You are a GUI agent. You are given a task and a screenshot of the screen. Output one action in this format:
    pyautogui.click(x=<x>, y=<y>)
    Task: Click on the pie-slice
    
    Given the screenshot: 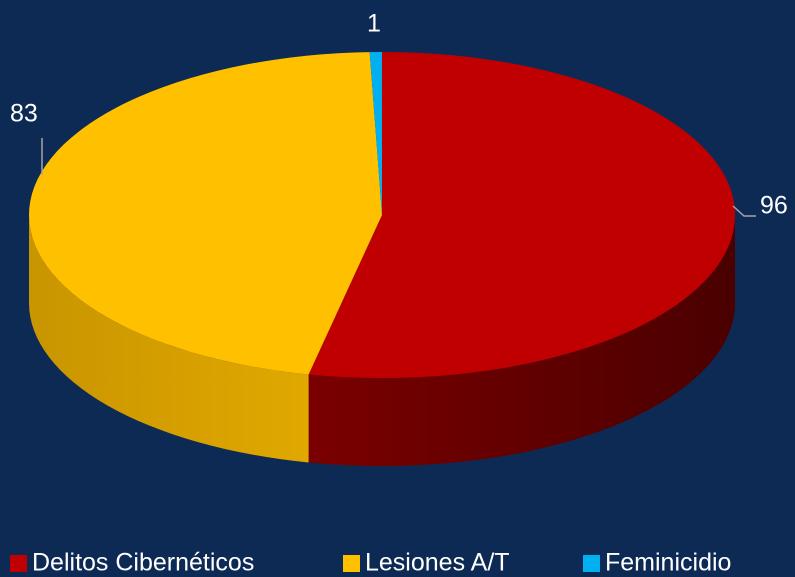 What is the action you would take?
    pyautogui.click(x=375, y=133)
    